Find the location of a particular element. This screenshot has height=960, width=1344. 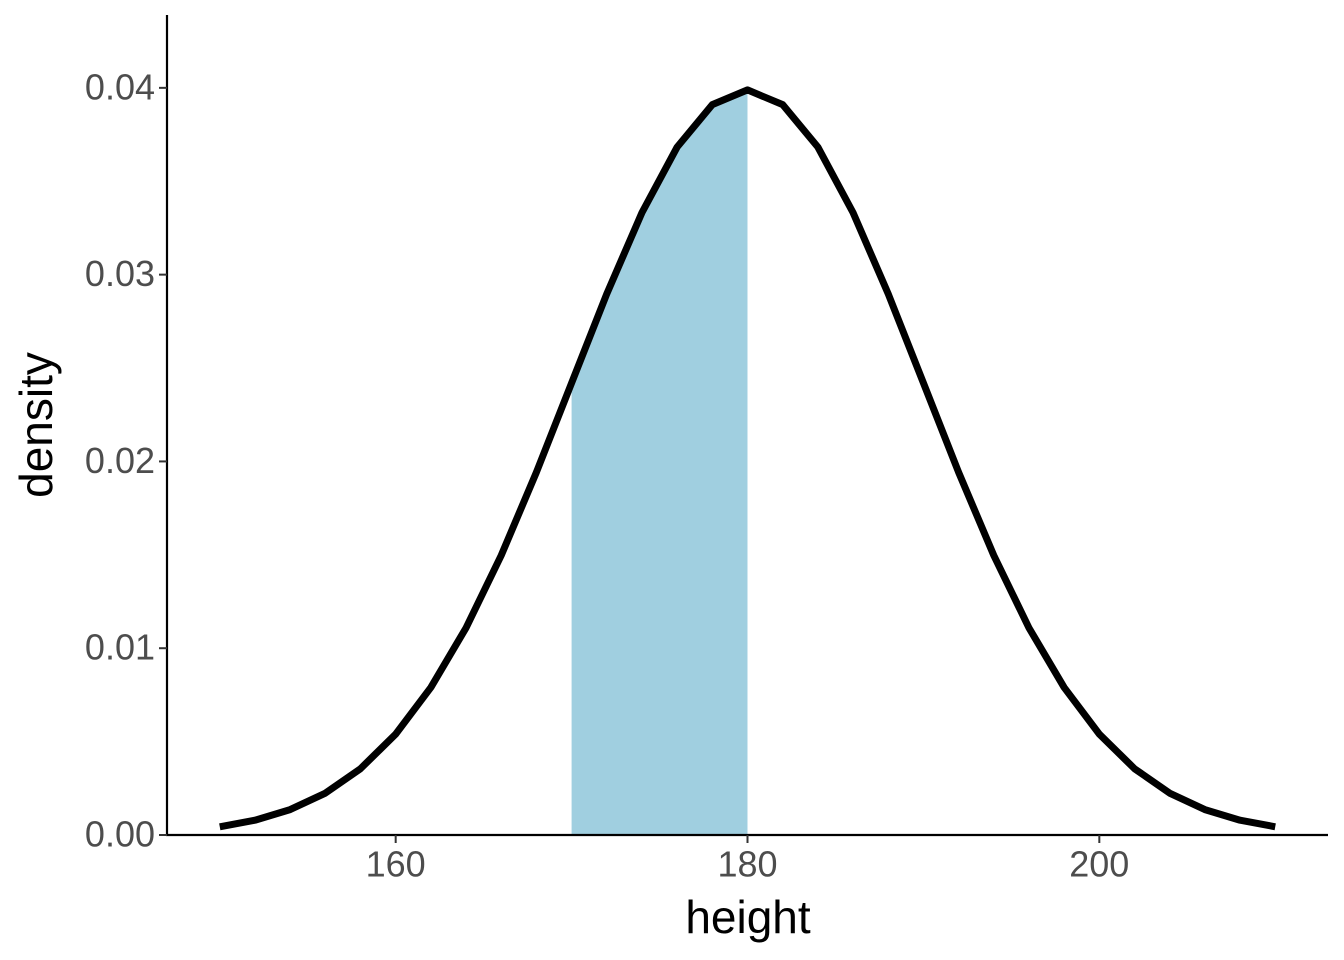

y-tick-label: 0.02 is located at coordinates (120, 460).